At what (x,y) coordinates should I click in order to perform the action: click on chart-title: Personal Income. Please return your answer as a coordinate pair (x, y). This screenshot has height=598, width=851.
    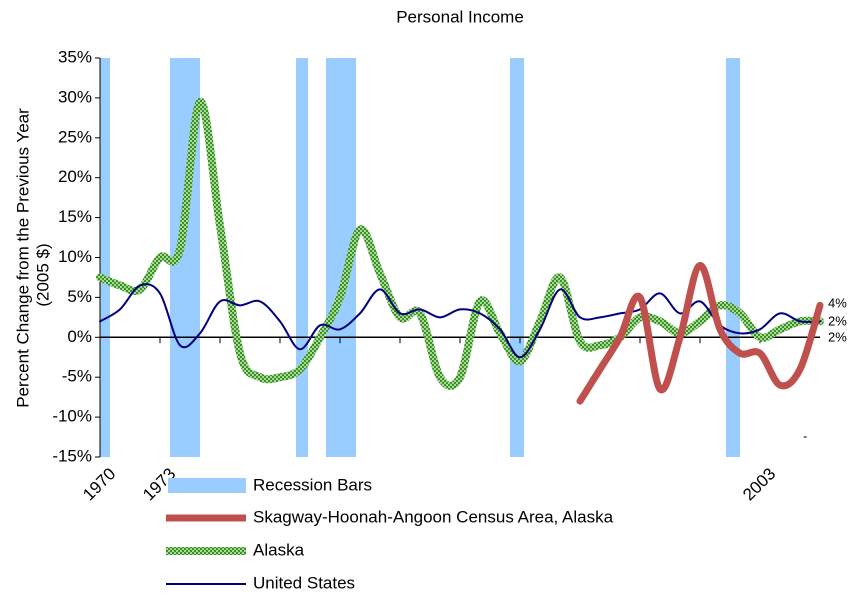
    Looking at the image, I should click on (460, 16).